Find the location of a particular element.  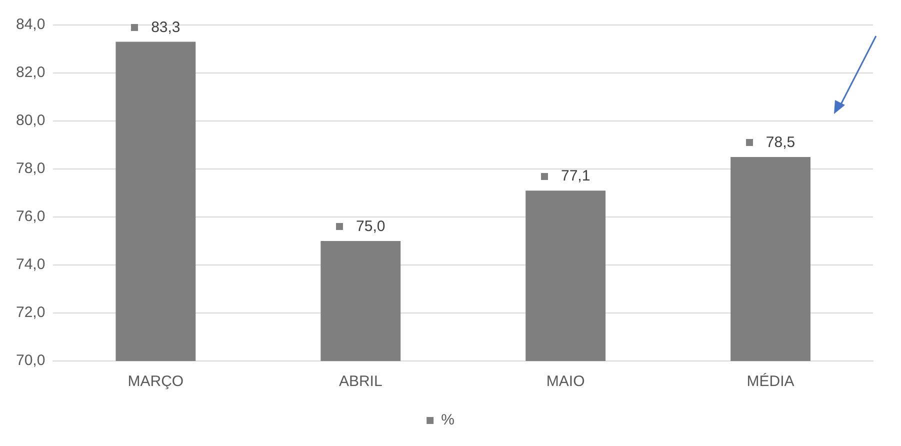

y-tick-label: 70,0 is located at coordinates (31, 361).